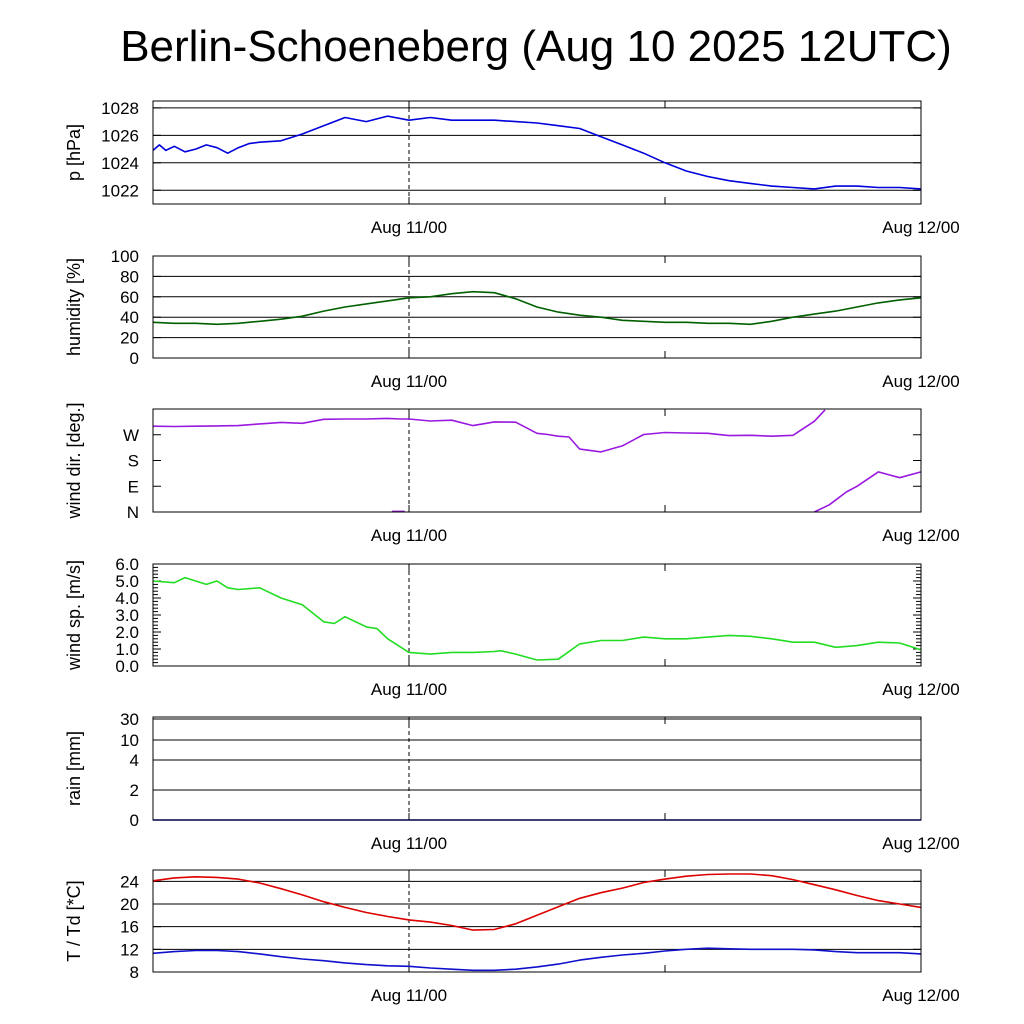 The image size is (1024, 1024). I want to click on y-tick-label: 5.0, so click(127, 581).